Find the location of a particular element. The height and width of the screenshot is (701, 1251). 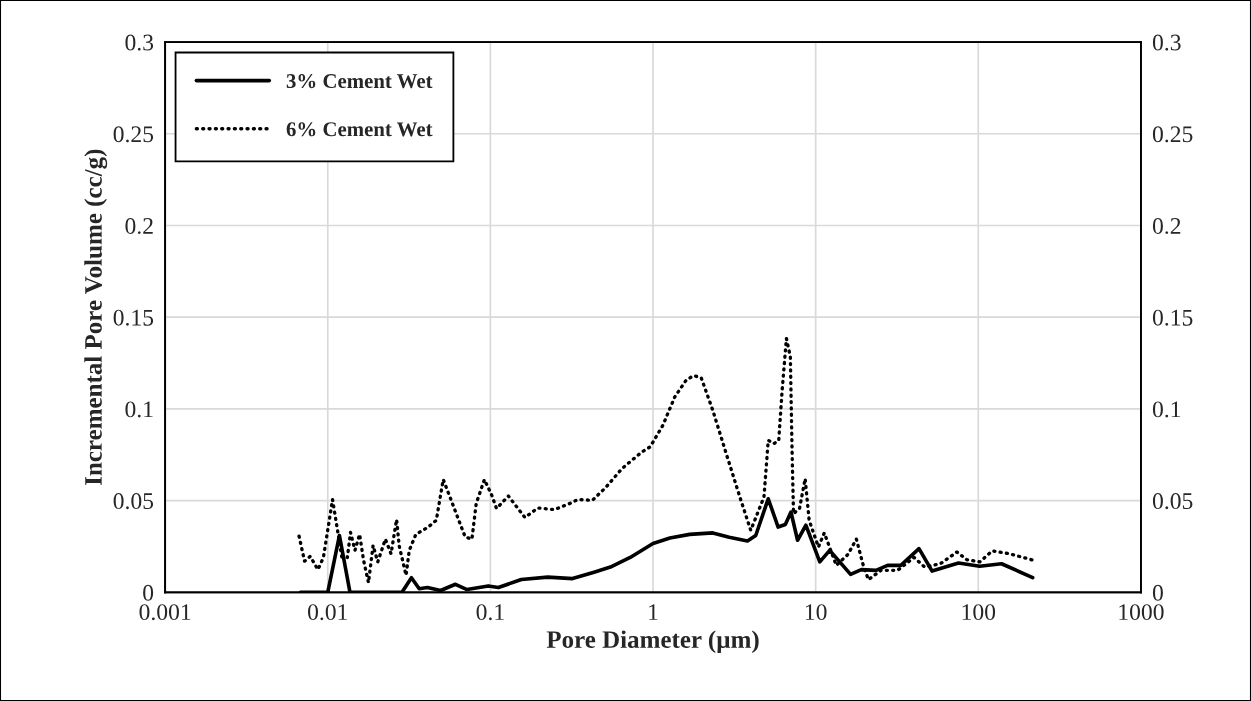

y-tick-label: 0.1 is located at coordinates (139, 409).